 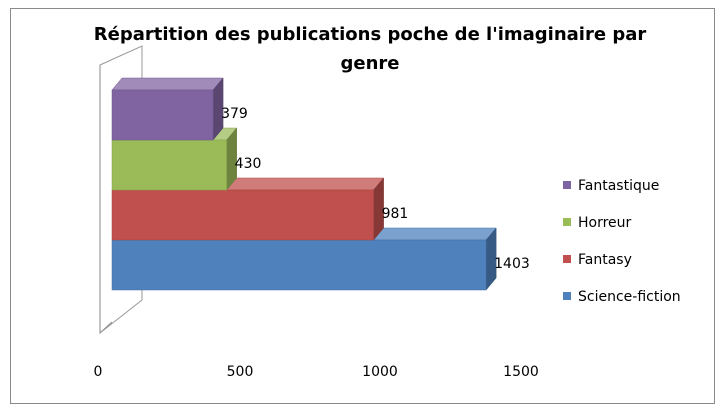 What do you see at coordinates (395, 214) in the screenshot?
I see `data-label-fantasy: 981` at bounding box center [395, 214].